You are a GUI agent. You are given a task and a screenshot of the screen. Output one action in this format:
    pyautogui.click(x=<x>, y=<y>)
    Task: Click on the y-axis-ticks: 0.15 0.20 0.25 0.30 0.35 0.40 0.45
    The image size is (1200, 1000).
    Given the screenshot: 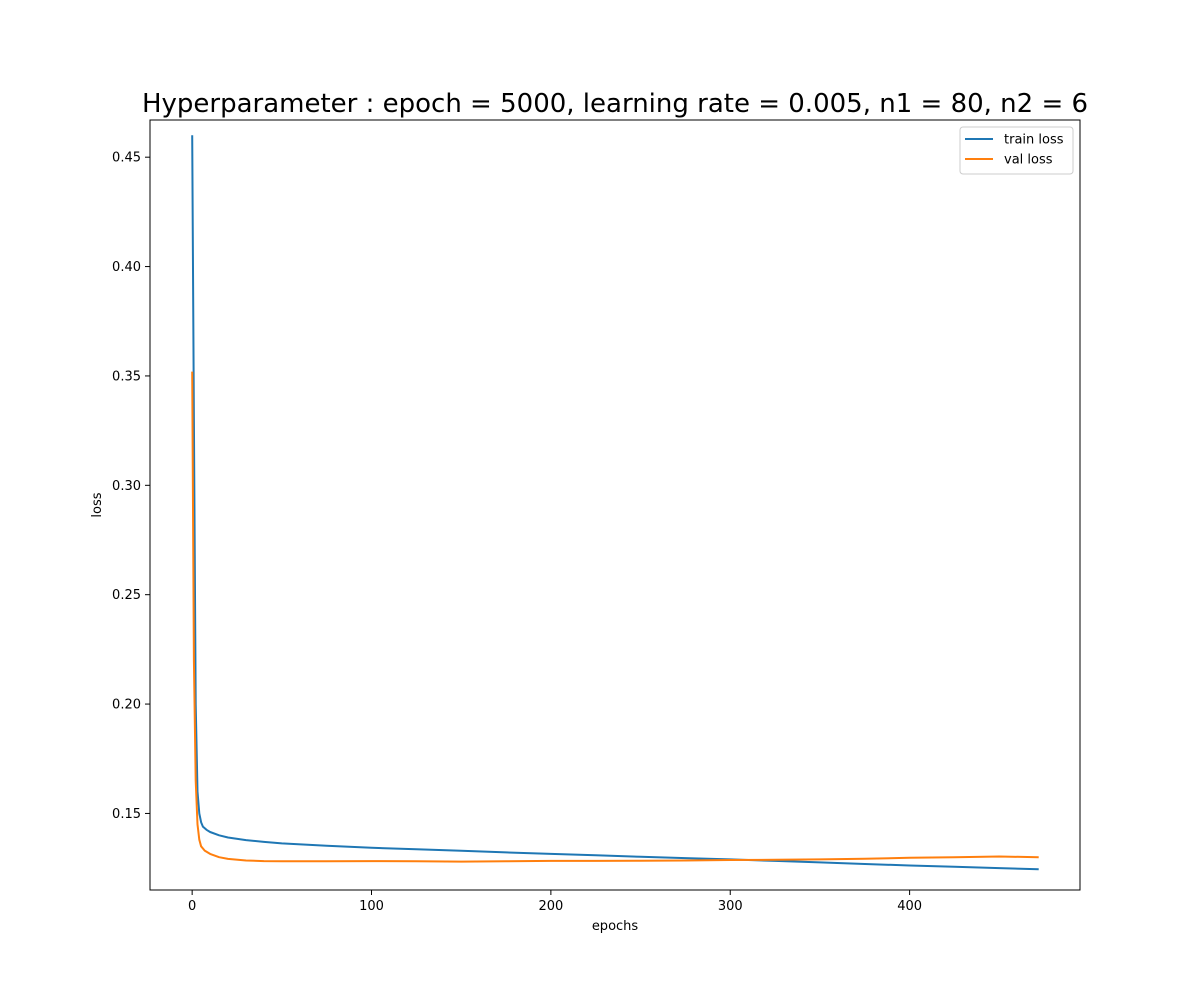 What is the action you would take?
    pyautogui.click(x=131, y=486)
    